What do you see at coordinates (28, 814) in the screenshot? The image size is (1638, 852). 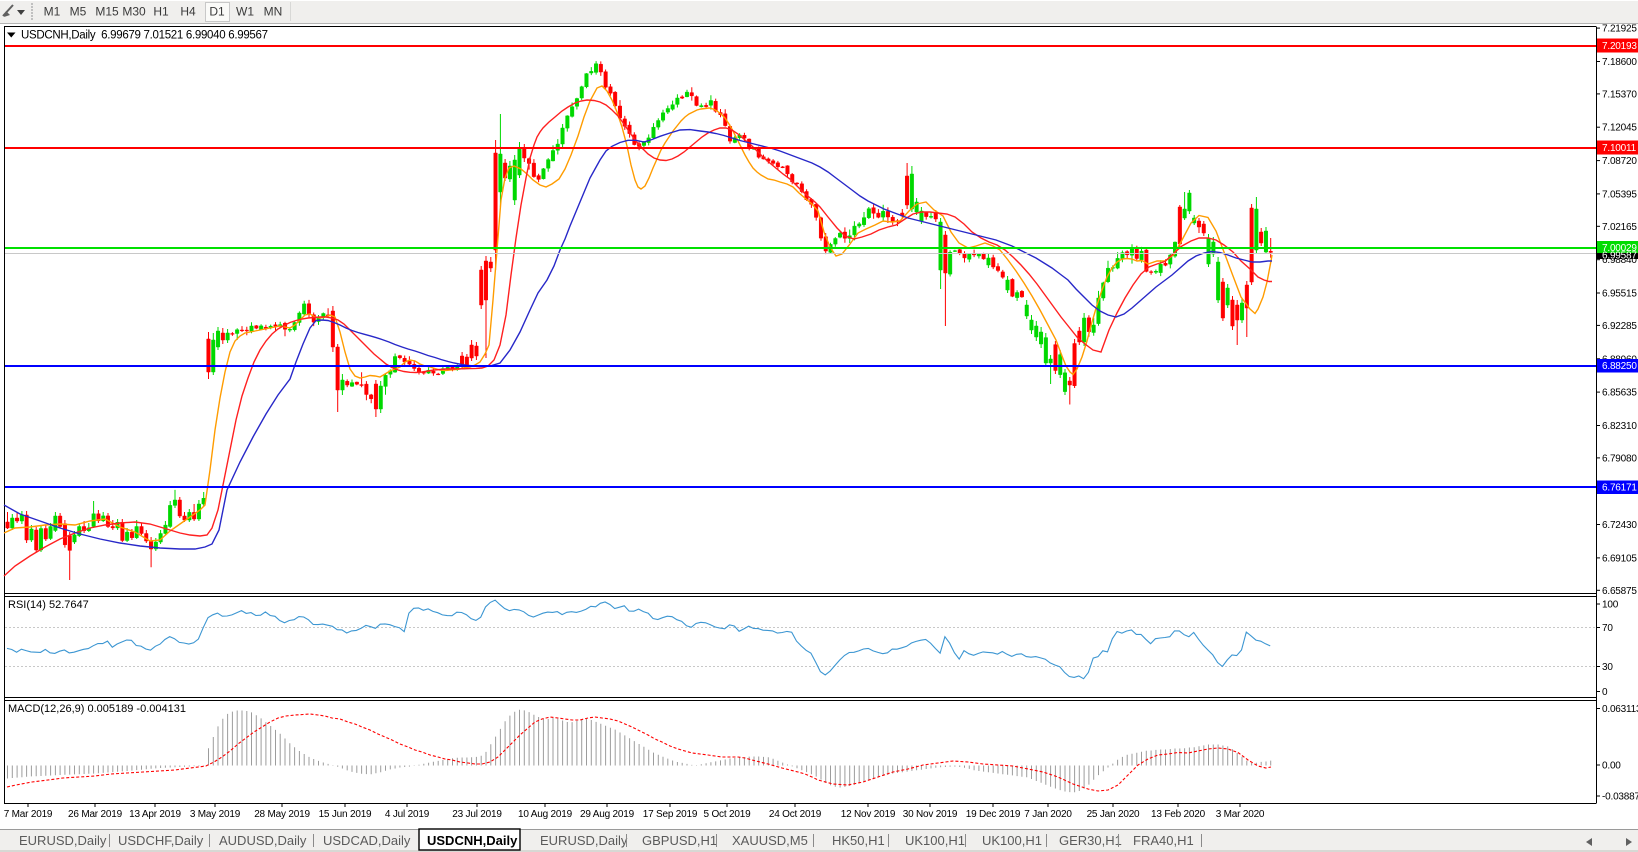 I see `svg-text: 7 Mar 2019` at bounding box center [28, 814].